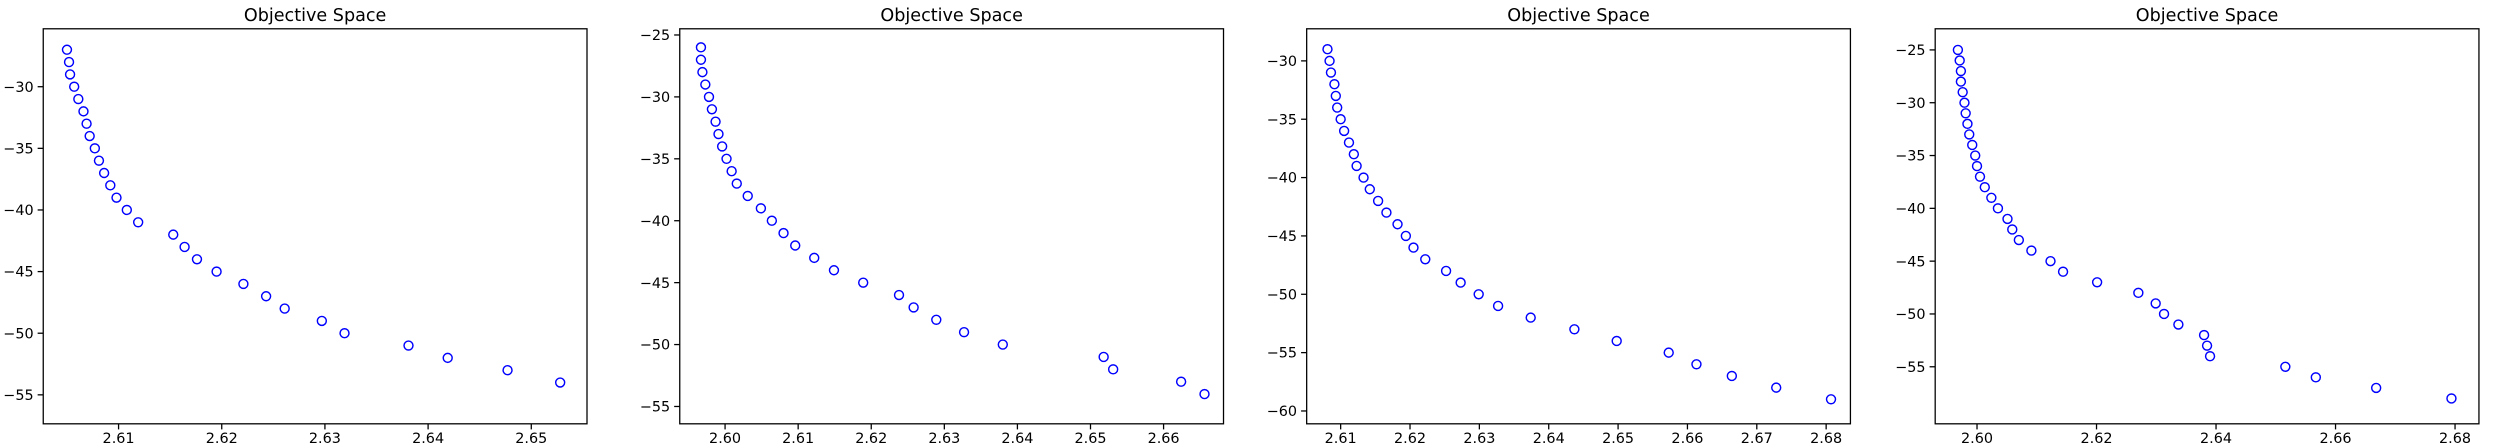  I want to click on x-tick-label: 2.64, so click(2216, 437).